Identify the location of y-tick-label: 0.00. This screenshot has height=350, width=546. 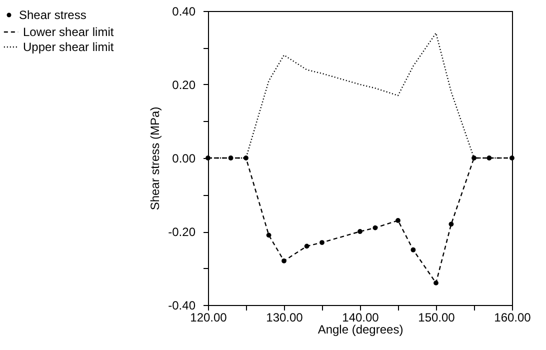
(184, 159).